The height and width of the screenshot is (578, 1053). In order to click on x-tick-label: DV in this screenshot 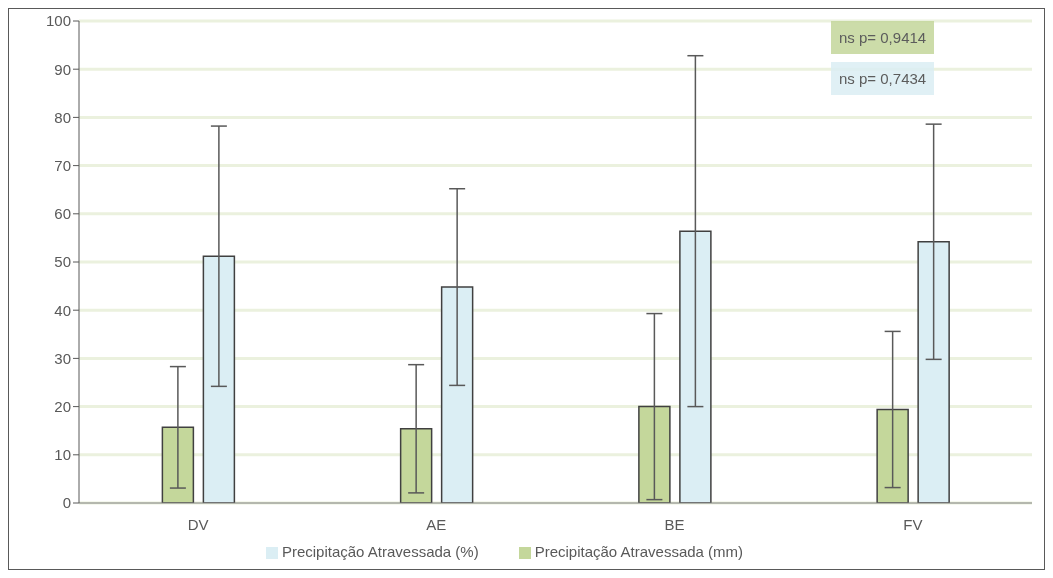, I will do `click(198, 524)`.